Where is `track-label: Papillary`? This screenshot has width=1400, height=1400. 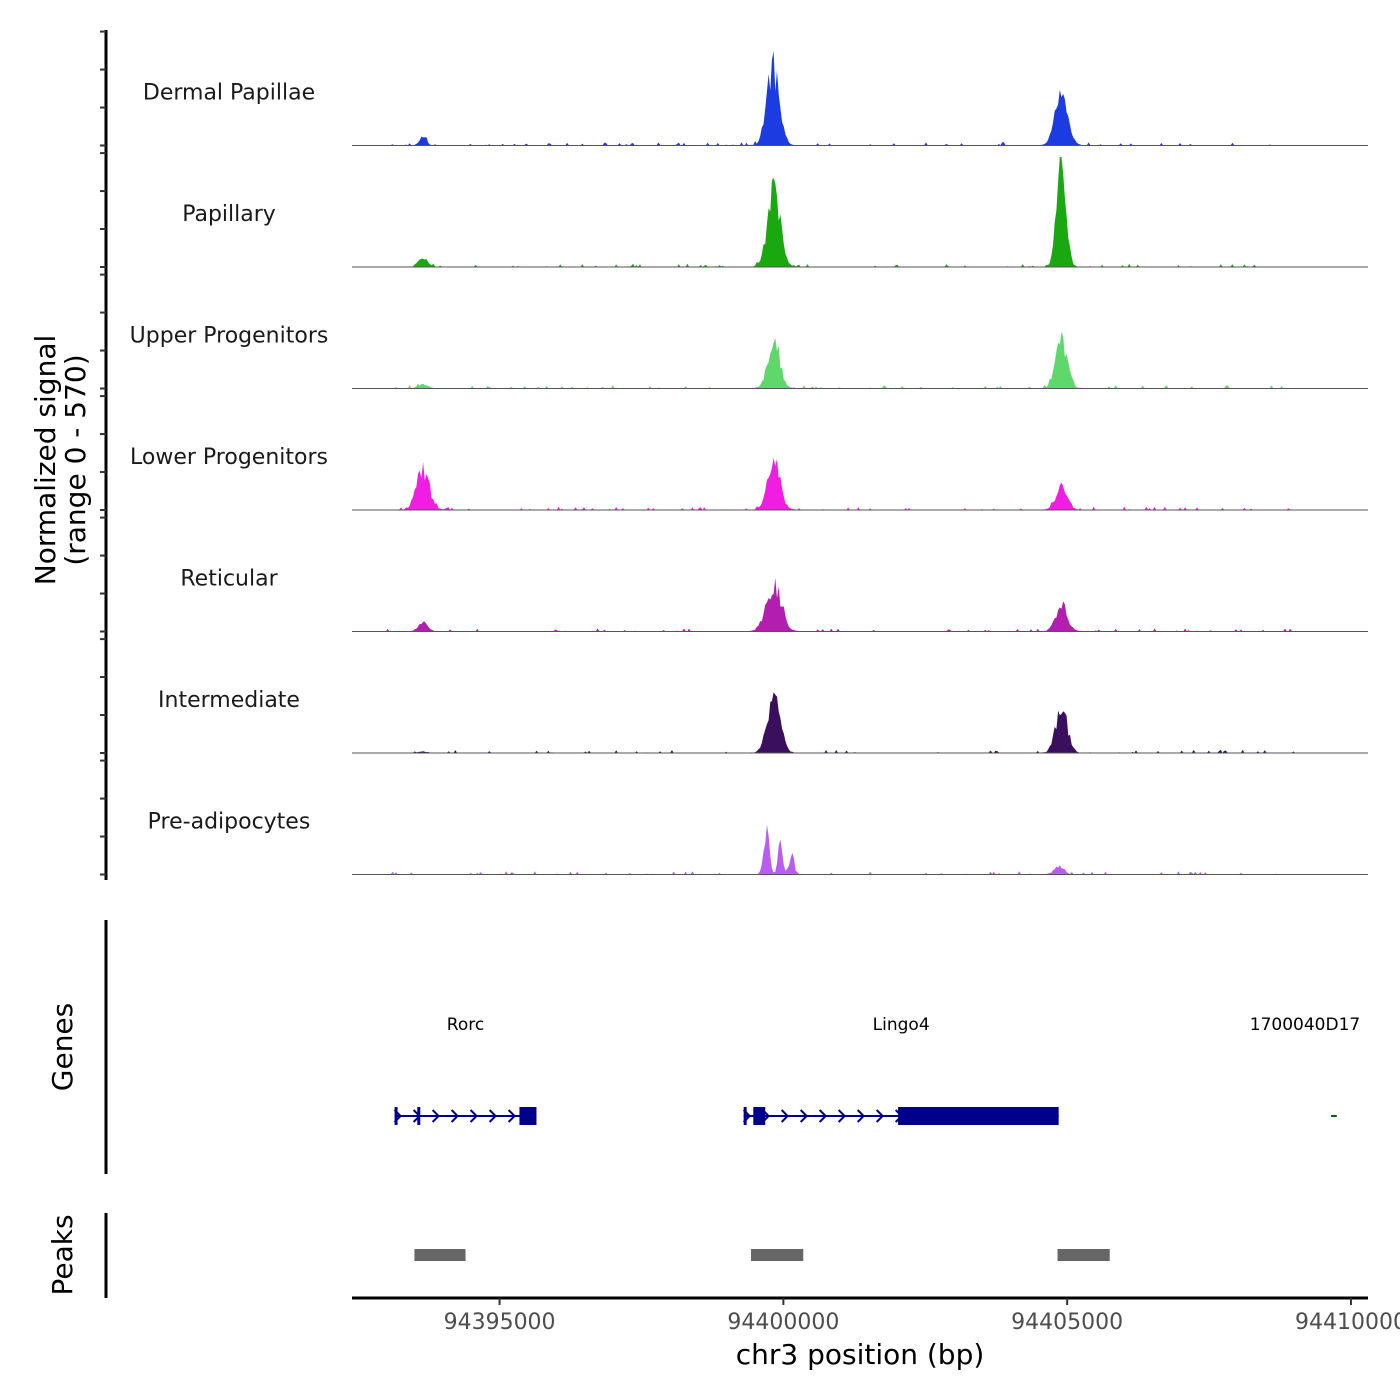 track-label: Papillary is located at coordinates (229, 214).